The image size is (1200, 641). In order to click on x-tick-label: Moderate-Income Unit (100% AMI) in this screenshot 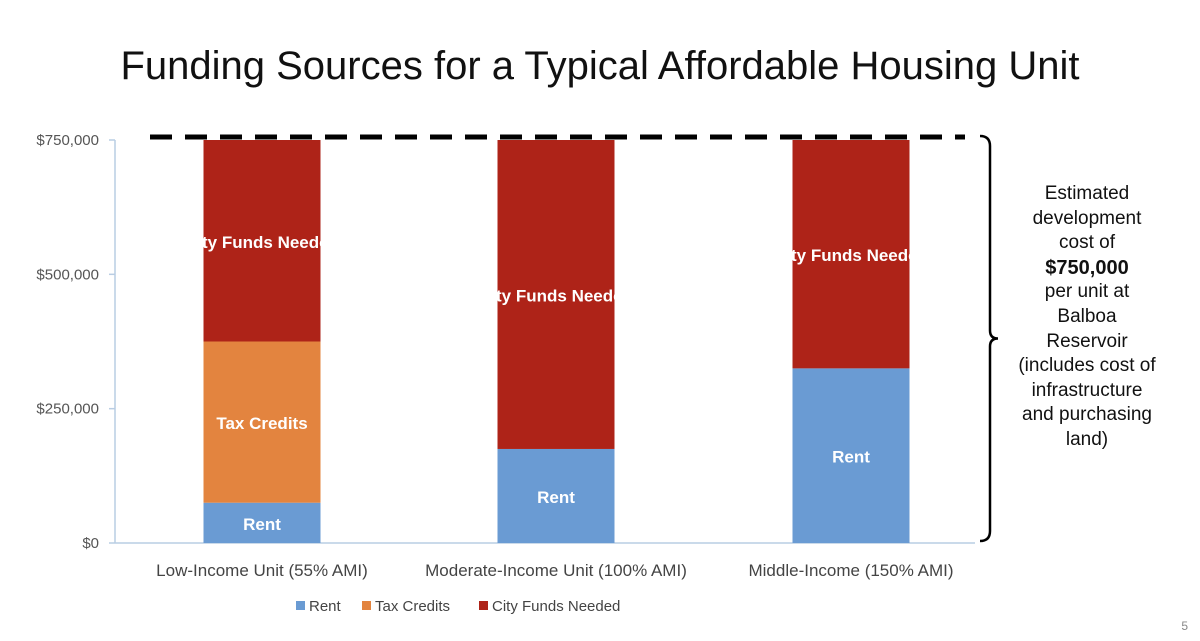, I will do `click(556, 570)`.